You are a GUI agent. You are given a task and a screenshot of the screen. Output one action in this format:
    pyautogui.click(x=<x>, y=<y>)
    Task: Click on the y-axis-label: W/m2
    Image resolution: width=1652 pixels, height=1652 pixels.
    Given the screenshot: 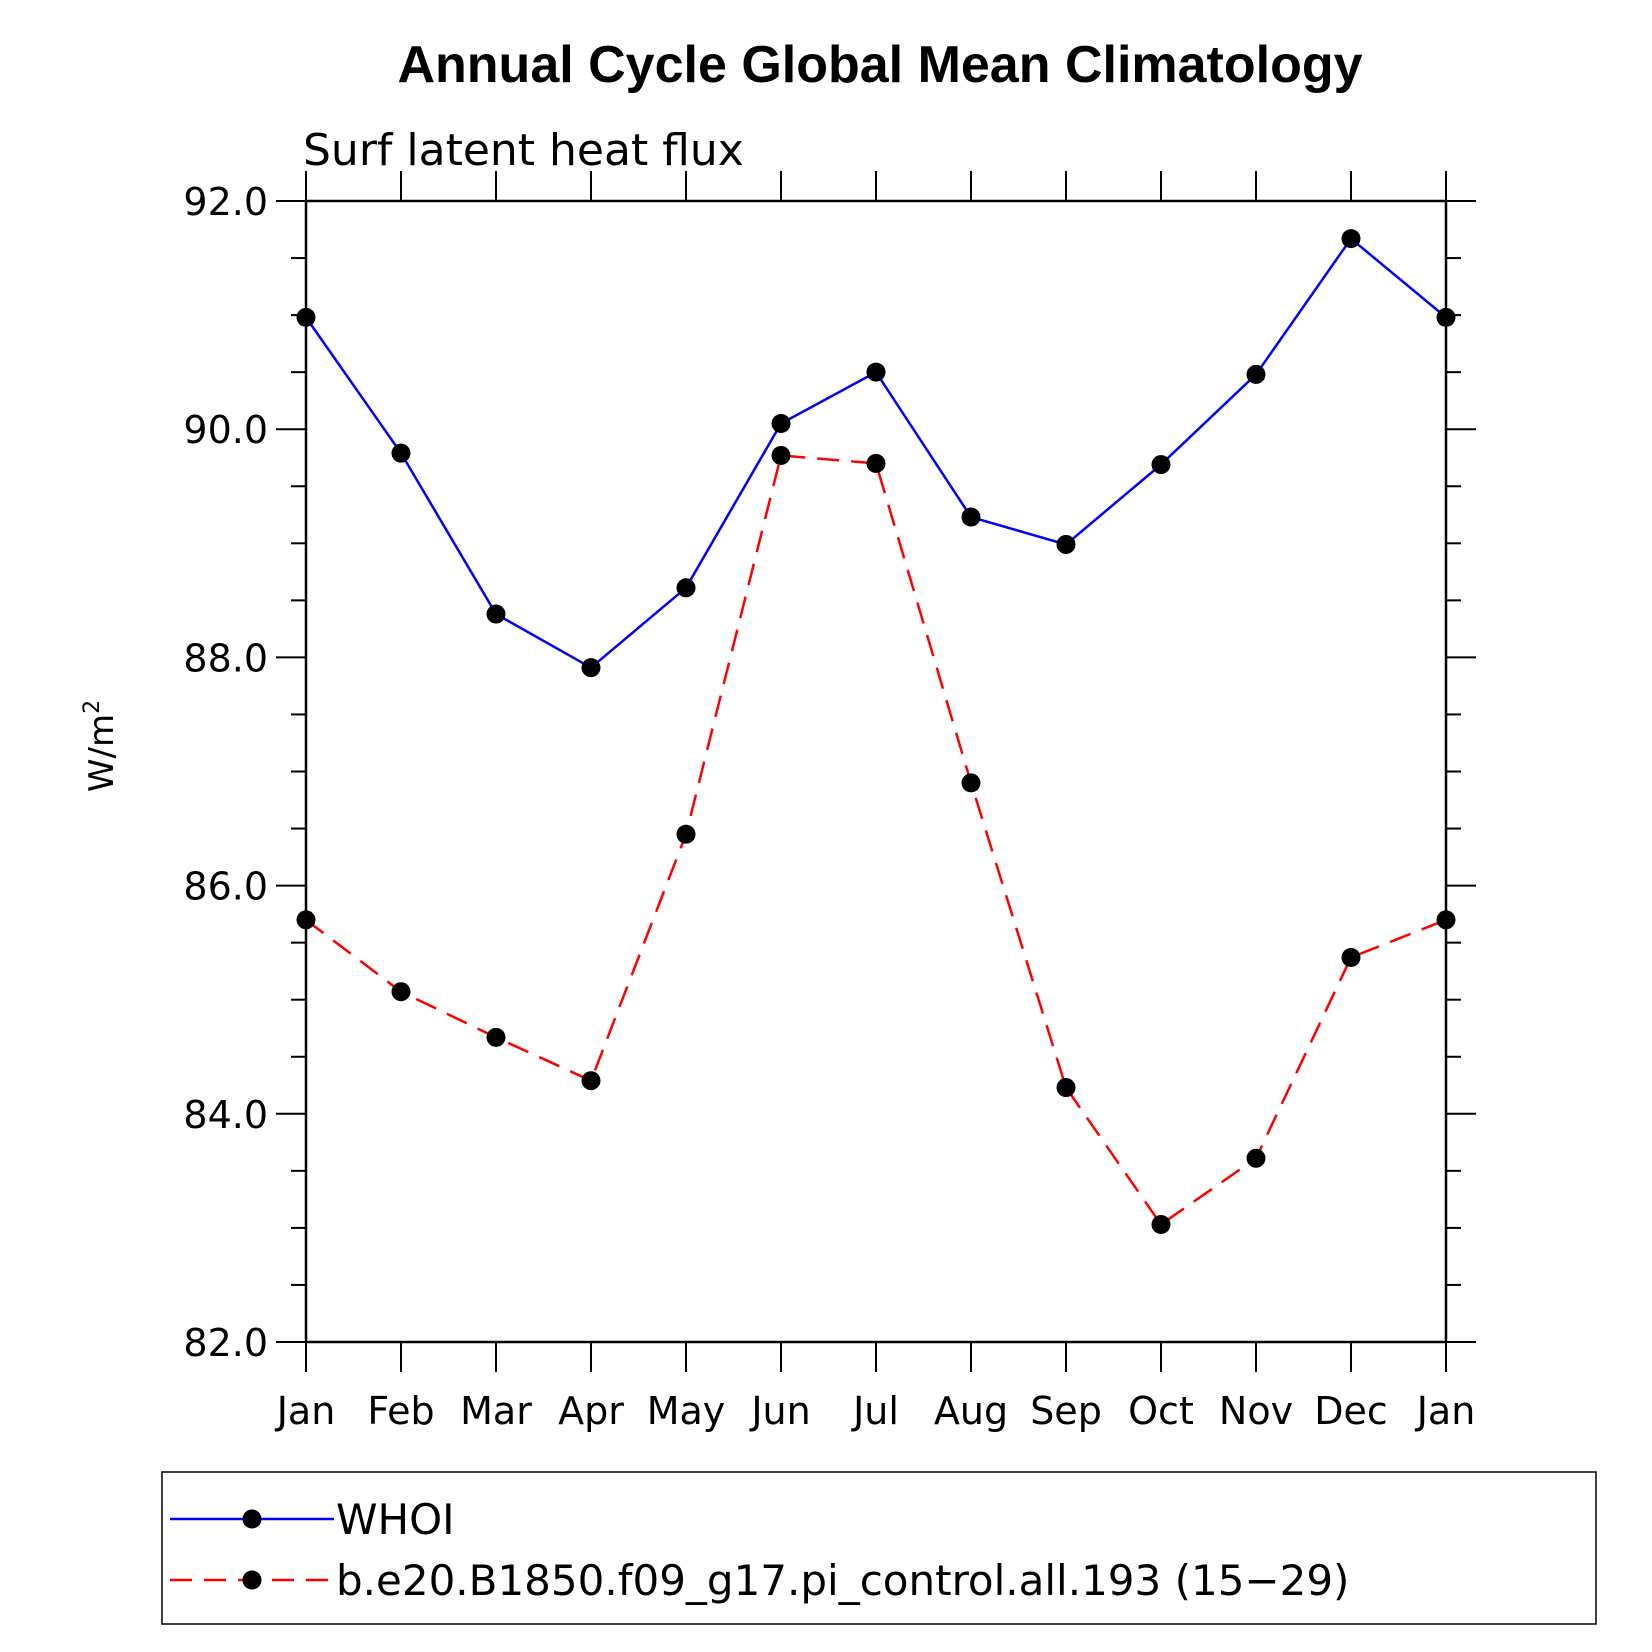 What is the action you would take?
    pyautogui.click(x=101, y=746)
    